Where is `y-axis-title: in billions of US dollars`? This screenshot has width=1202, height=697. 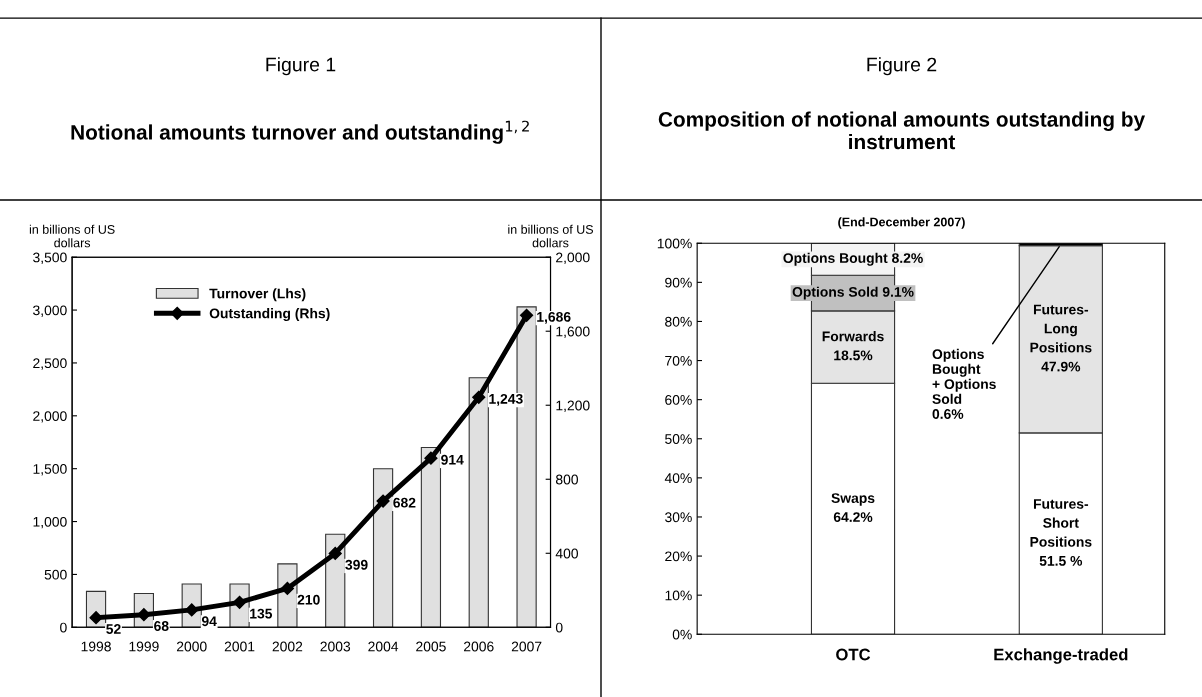
y-axis-title: in billions of US dollars is located at coordinates (72, 236).